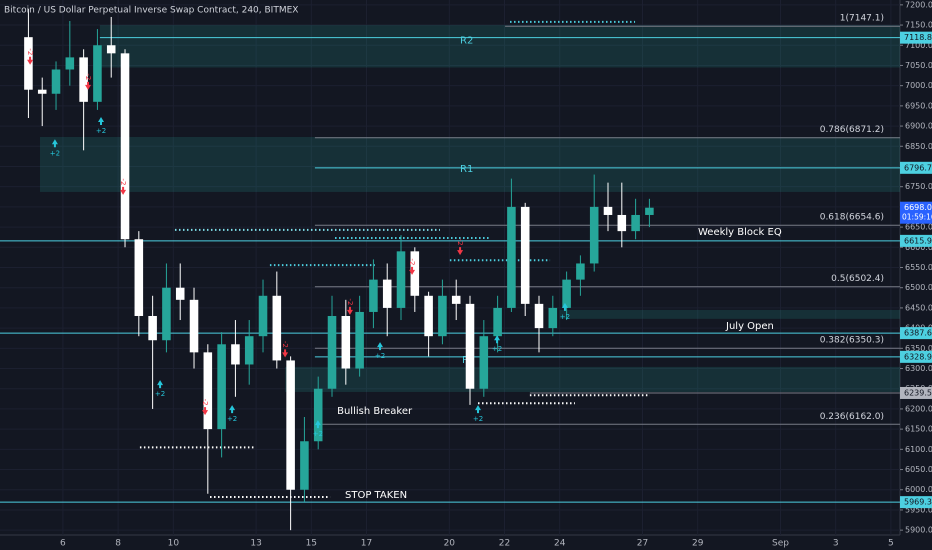 The image size is (932, 550). What do you see at coordinates (450, 544) in the screenshot?
I see `x-tick-label: 20` at bounding box center [450, 544].